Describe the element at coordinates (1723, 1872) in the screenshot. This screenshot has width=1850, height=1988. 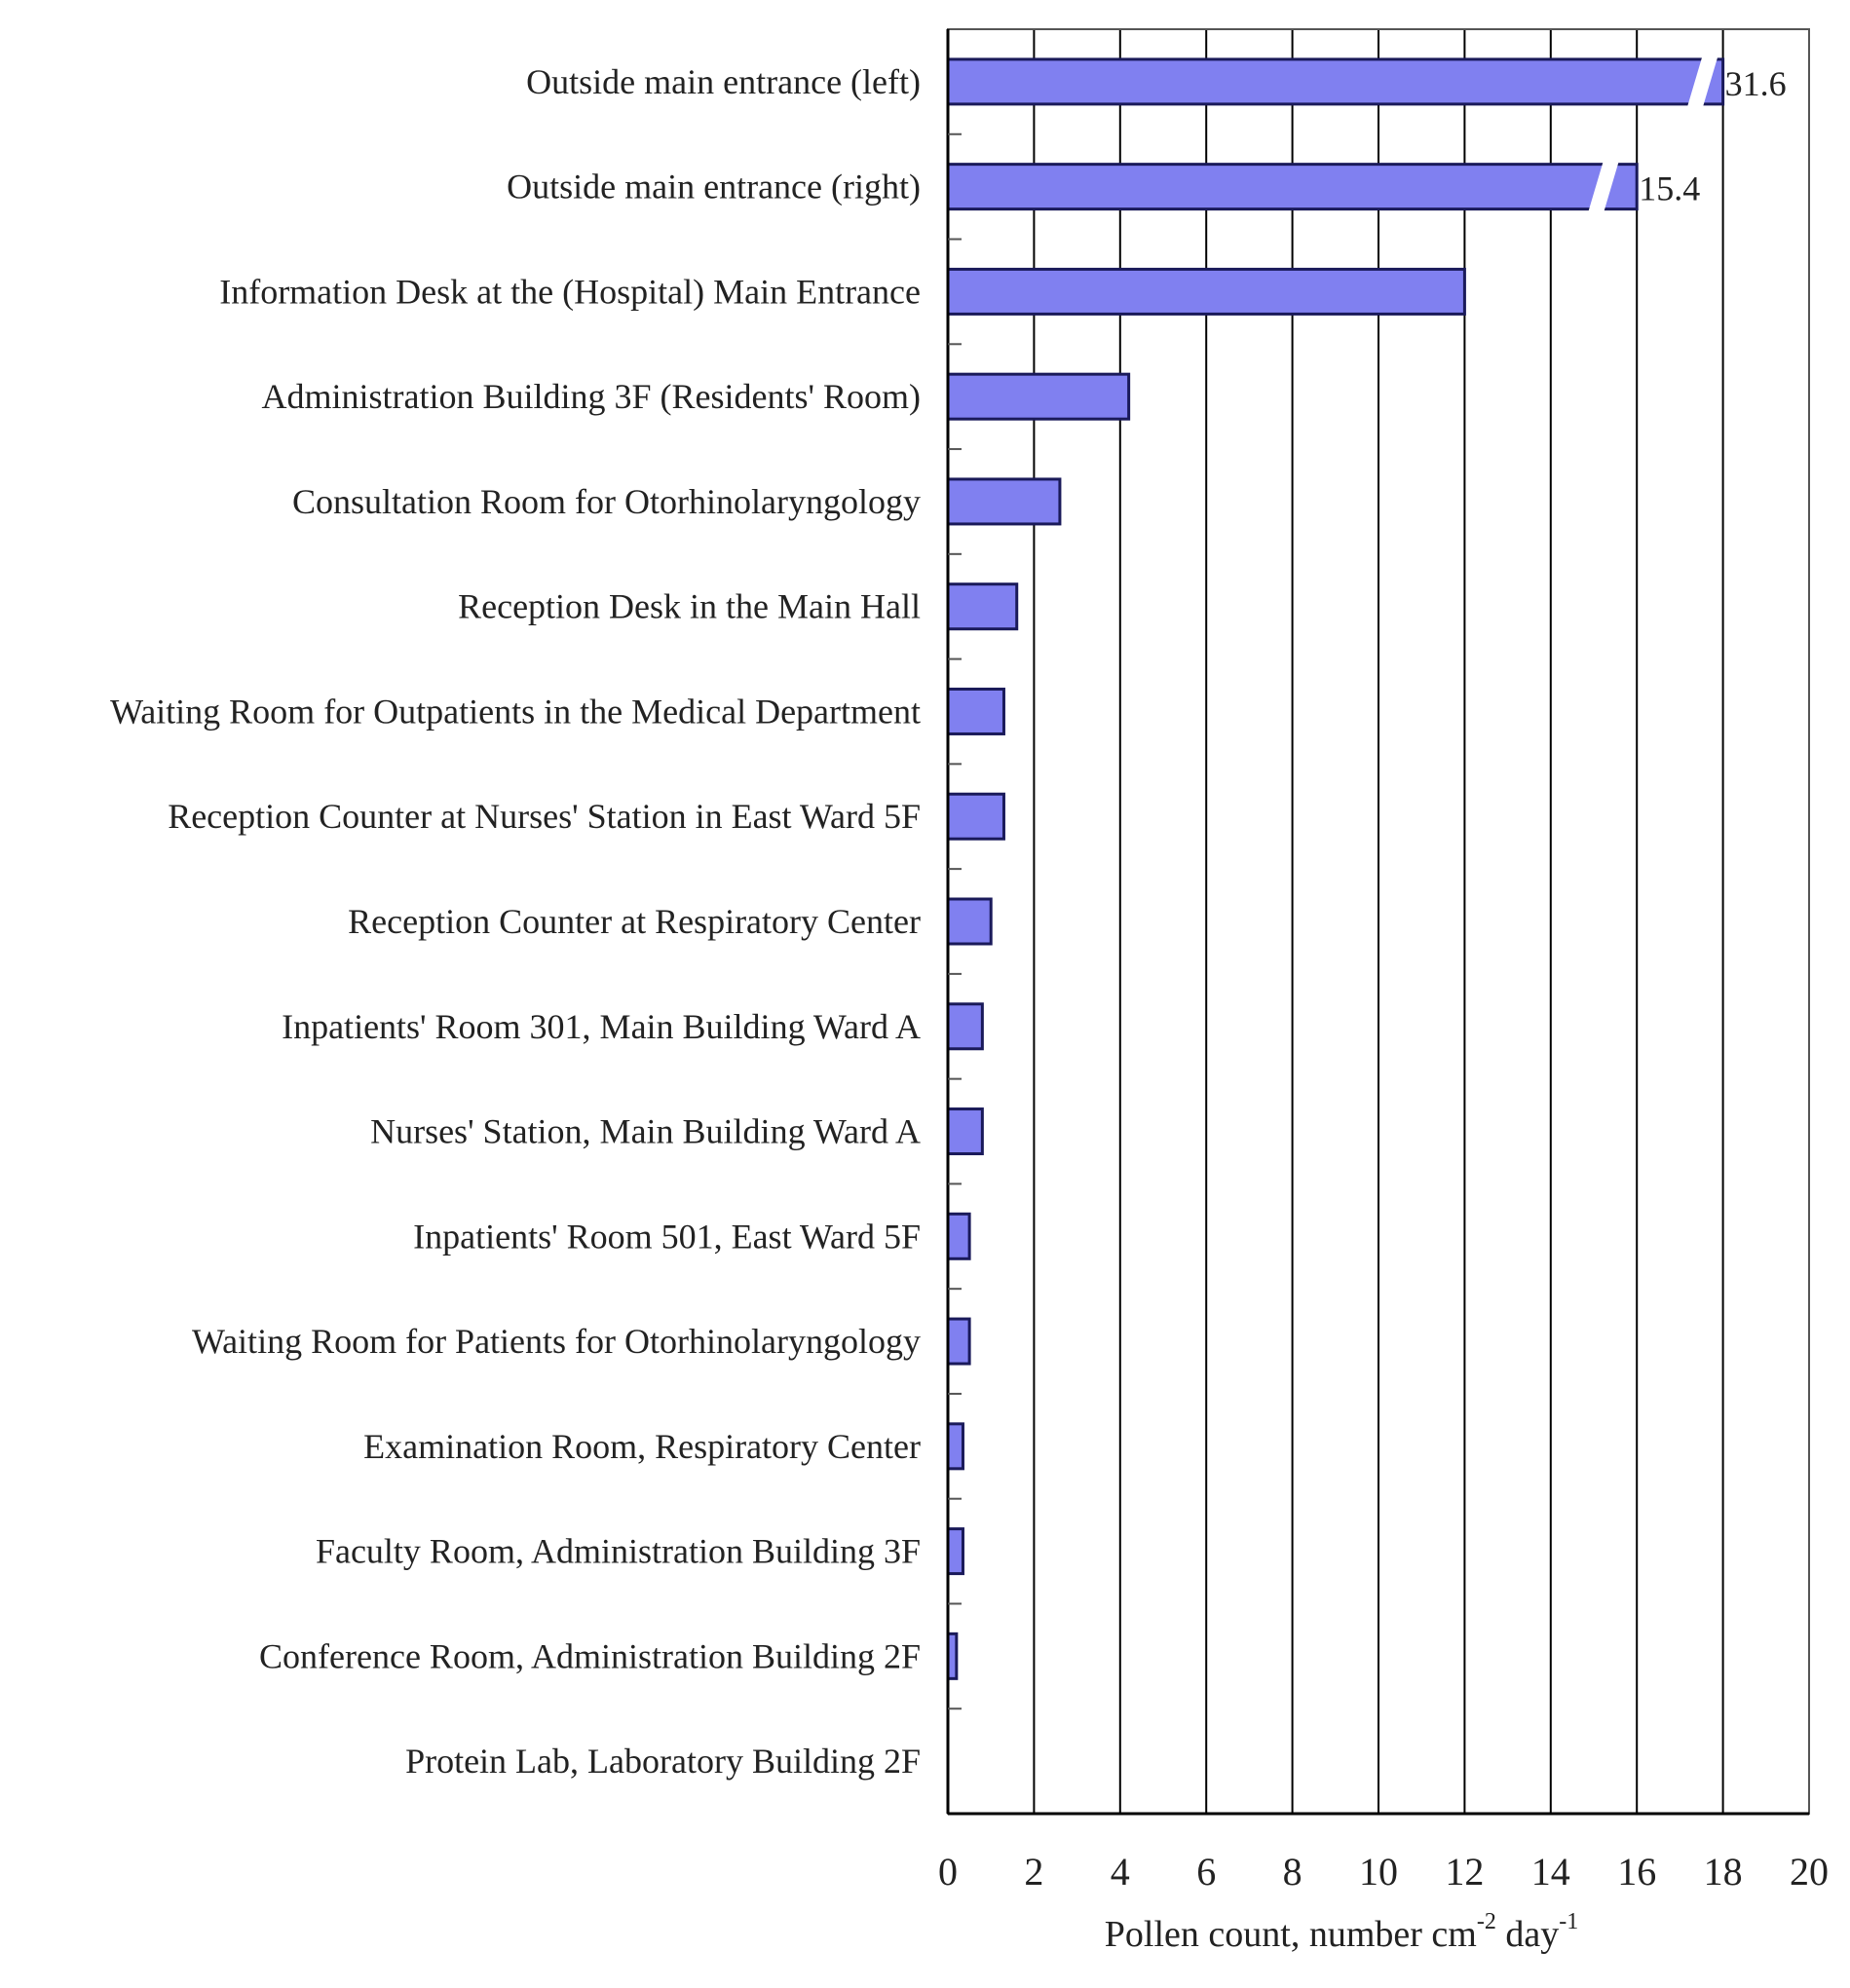
I see `x-tick-label: 18` at that location.